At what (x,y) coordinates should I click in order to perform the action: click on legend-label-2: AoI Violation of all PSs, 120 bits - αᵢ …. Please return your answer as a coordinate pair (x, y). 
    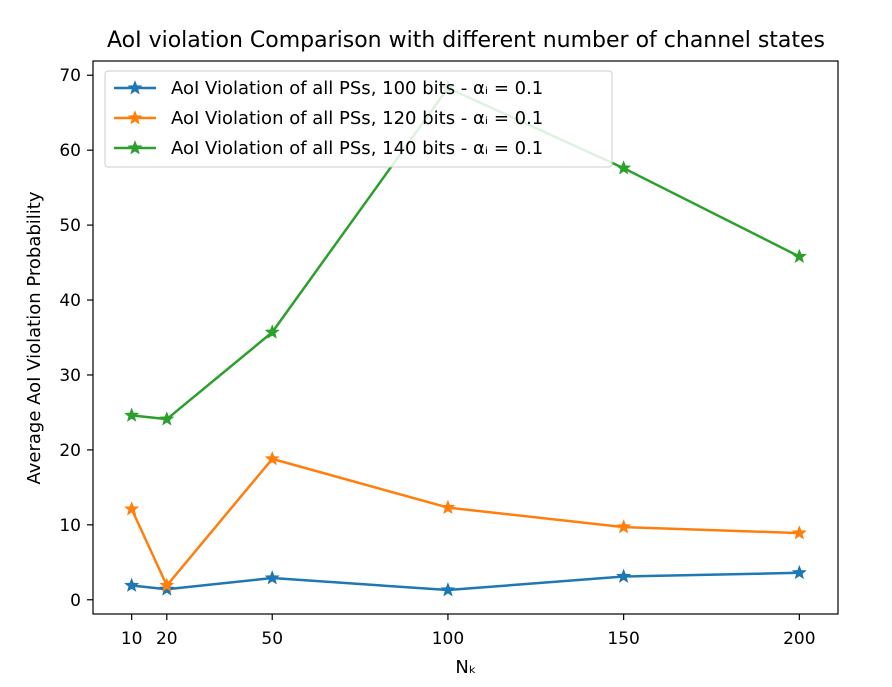
    Looking at the image, I should click on (357, 118).